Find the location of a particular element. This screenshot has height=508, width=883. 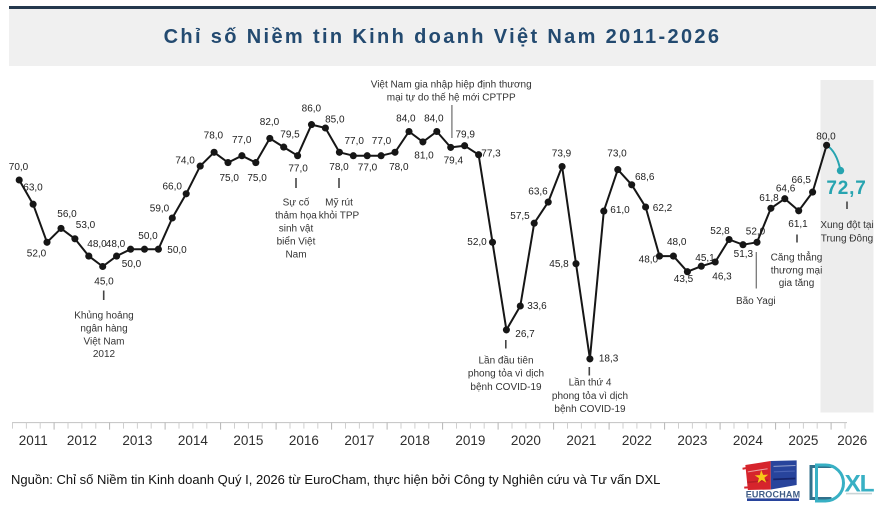

svg-text: Bão Yagi is located at coordinates (756, 301).